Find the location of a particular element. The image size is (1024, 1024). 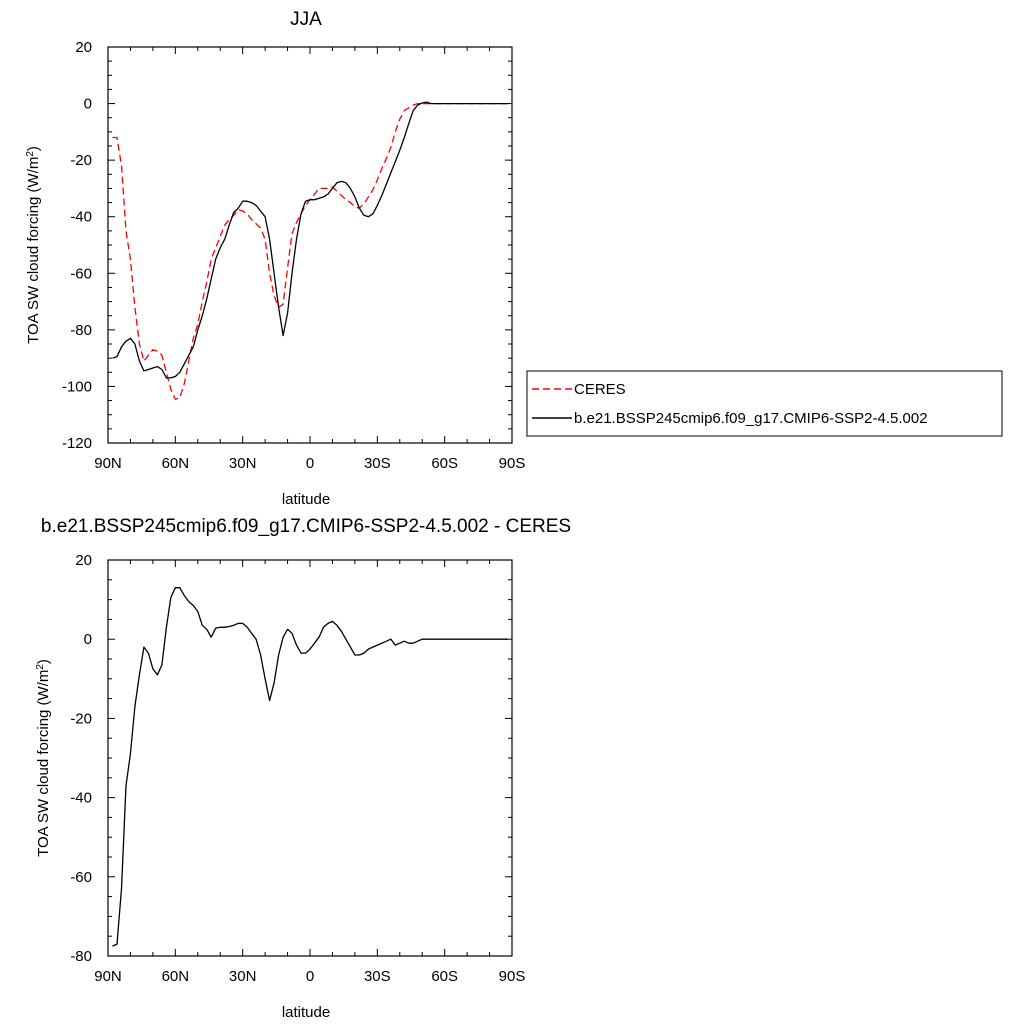

top-y-tick-label: -60 is located at coordinates (81, 273).